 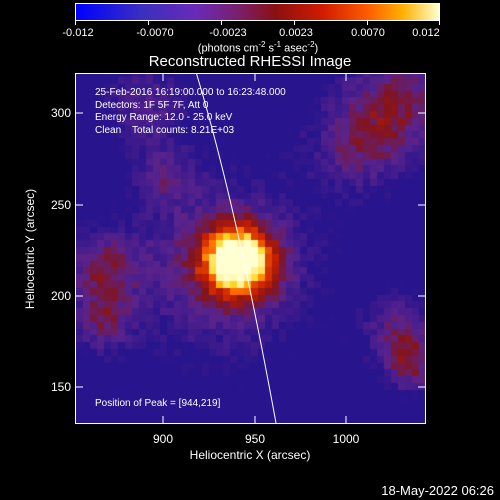 What do you see at coordinates (155, 33) in the screenshot?
I see `colorbar-label: -0.0070` at bounding box center [155, 33].